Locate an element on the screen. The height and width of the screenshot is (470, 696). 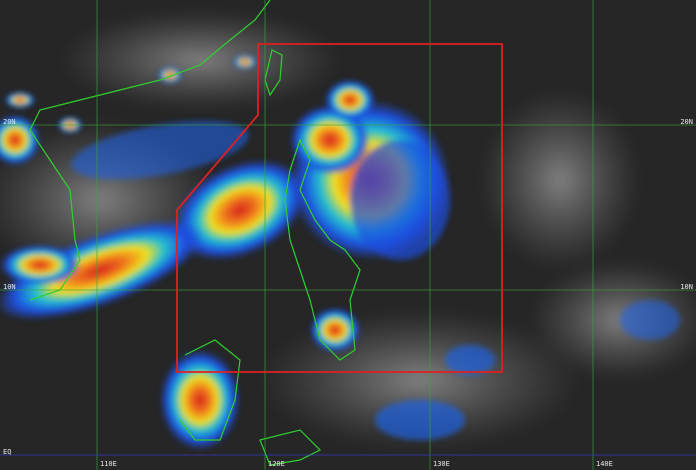
longitude-label: 110E is located at coordinates (108, 464).